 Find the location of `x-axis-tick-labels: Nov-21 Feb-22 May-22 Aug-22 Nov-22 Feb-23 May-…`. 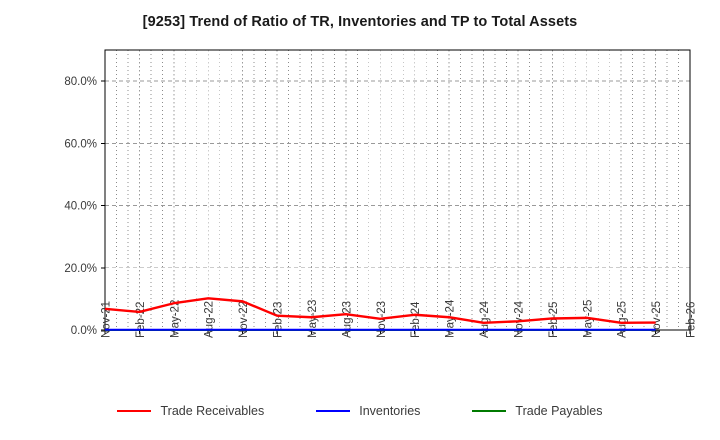

x-axis-tick-labels: Nov-21 Feb-22 May-22 Aug-22 Nov-22 Feb-23 May-… is located at coordinates (399, 318).